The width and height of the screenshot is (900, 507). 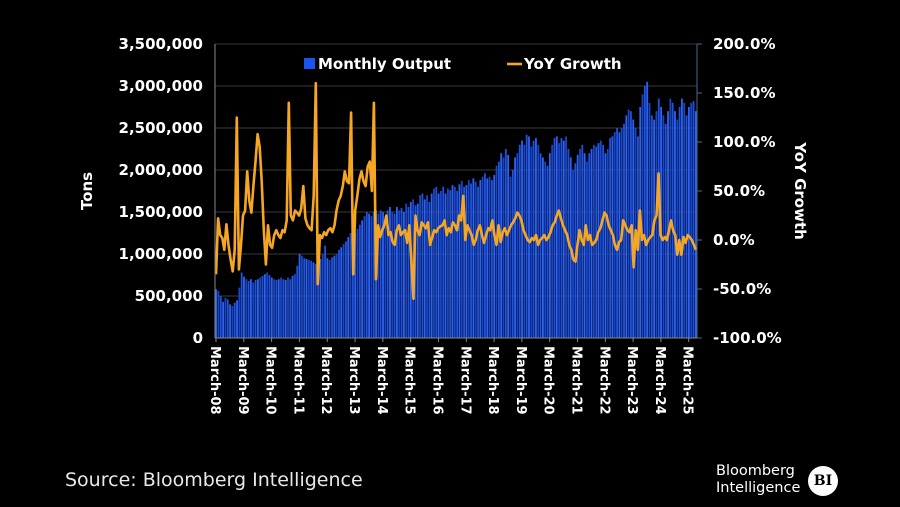 What do you see at coordinates (161, 86) in the screenshot?
I see `left-tick-label: 3,000,000` at bounding box center [161, 86].